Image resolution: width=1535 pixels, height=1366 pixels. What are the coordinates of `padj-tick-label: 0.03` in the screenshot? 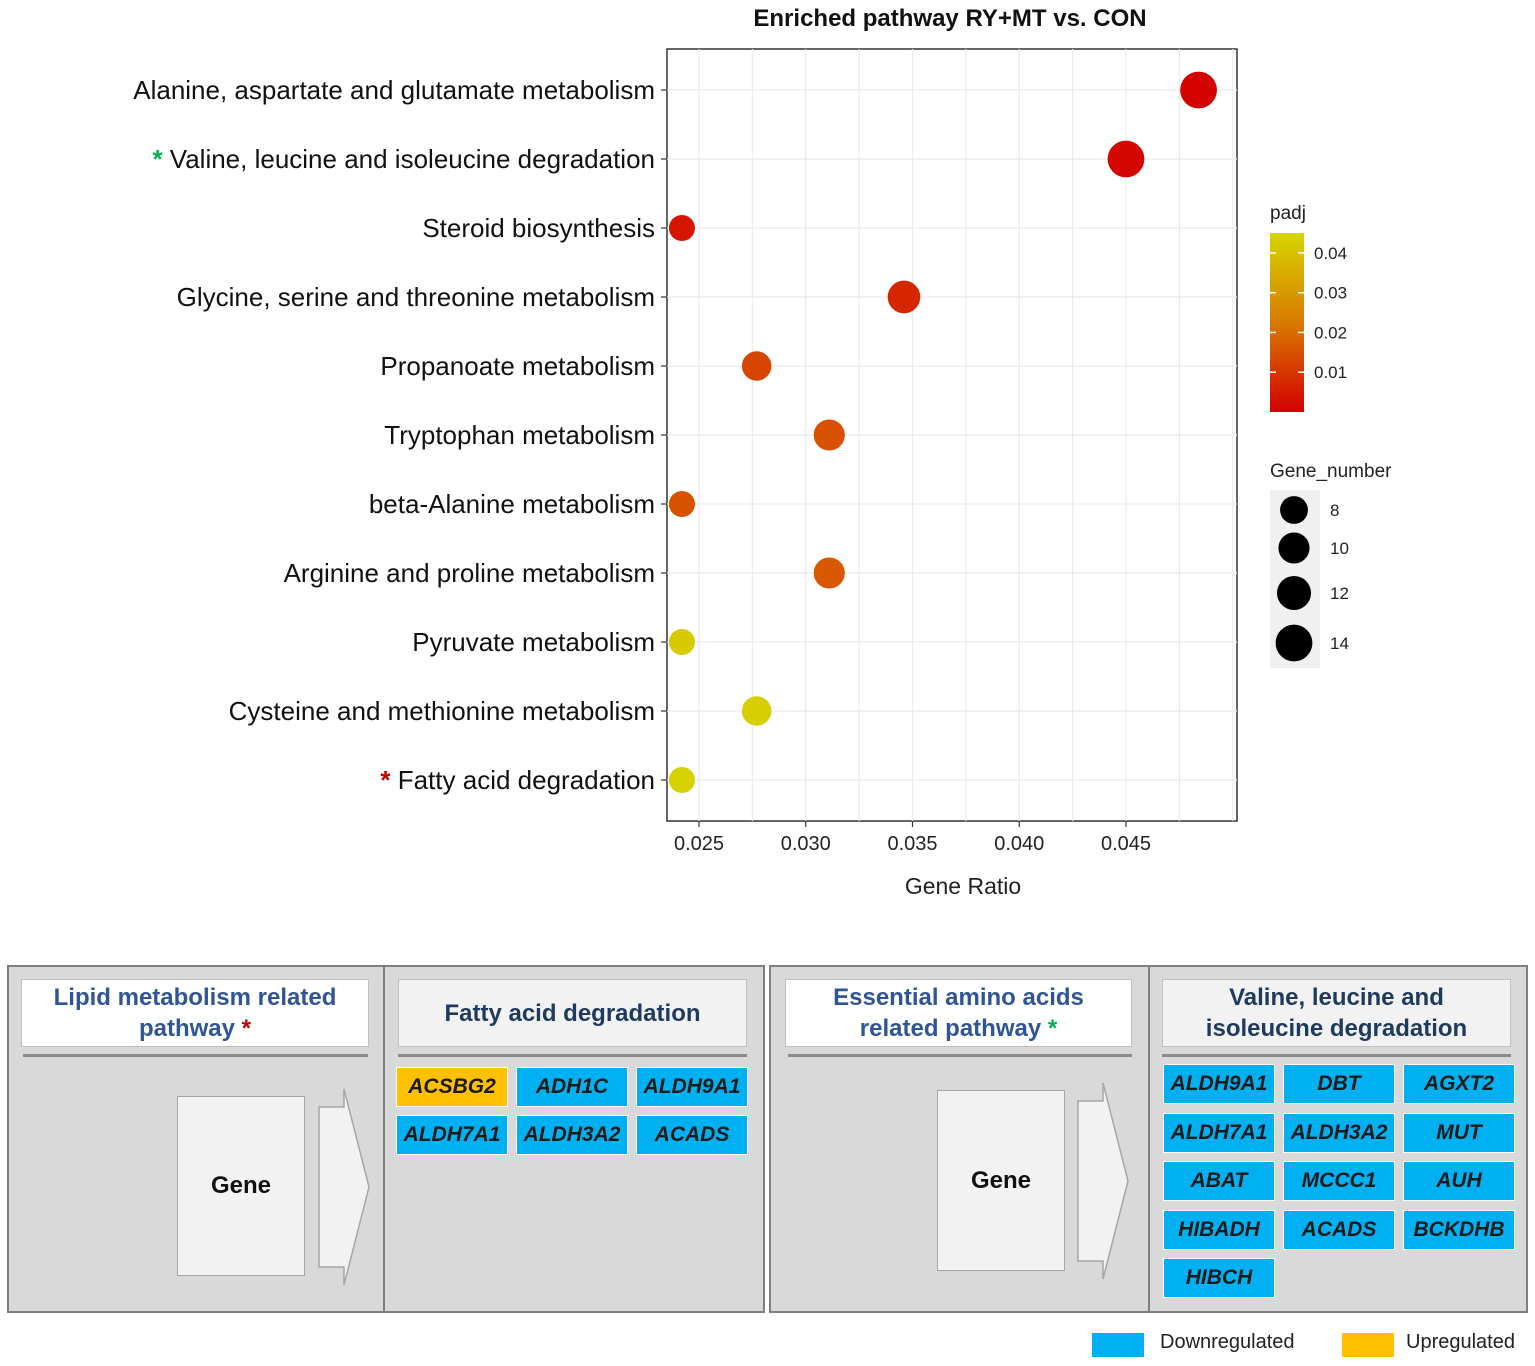 It's located at (1330, 293).